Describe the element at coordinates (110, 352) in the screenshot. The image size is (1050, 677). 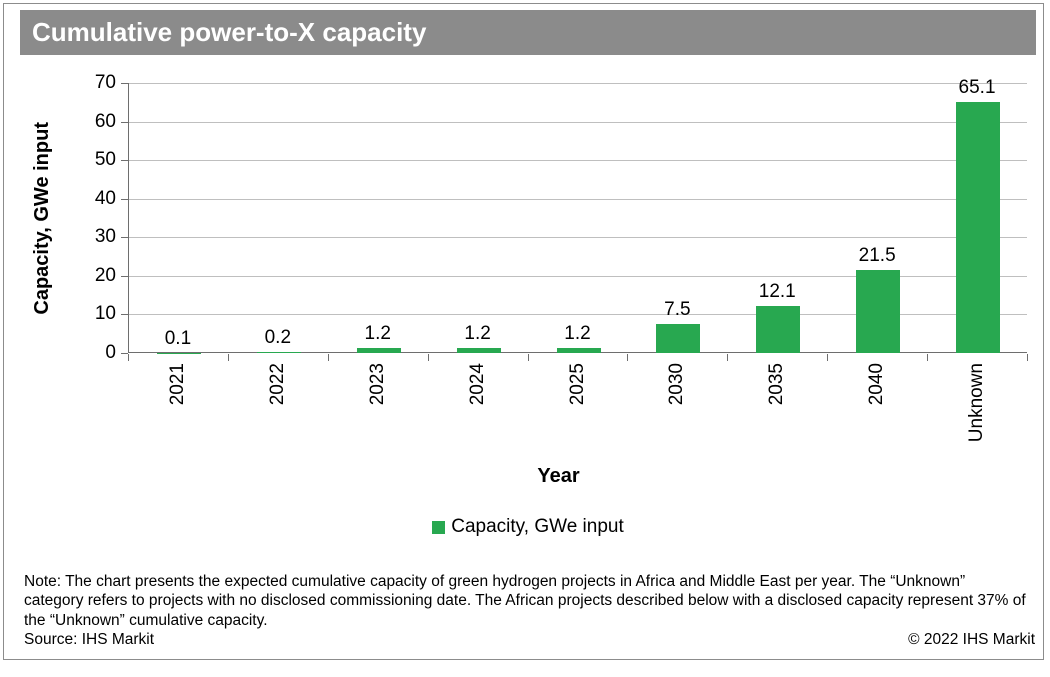
I see `y-tick-label-0: 0` at that location.